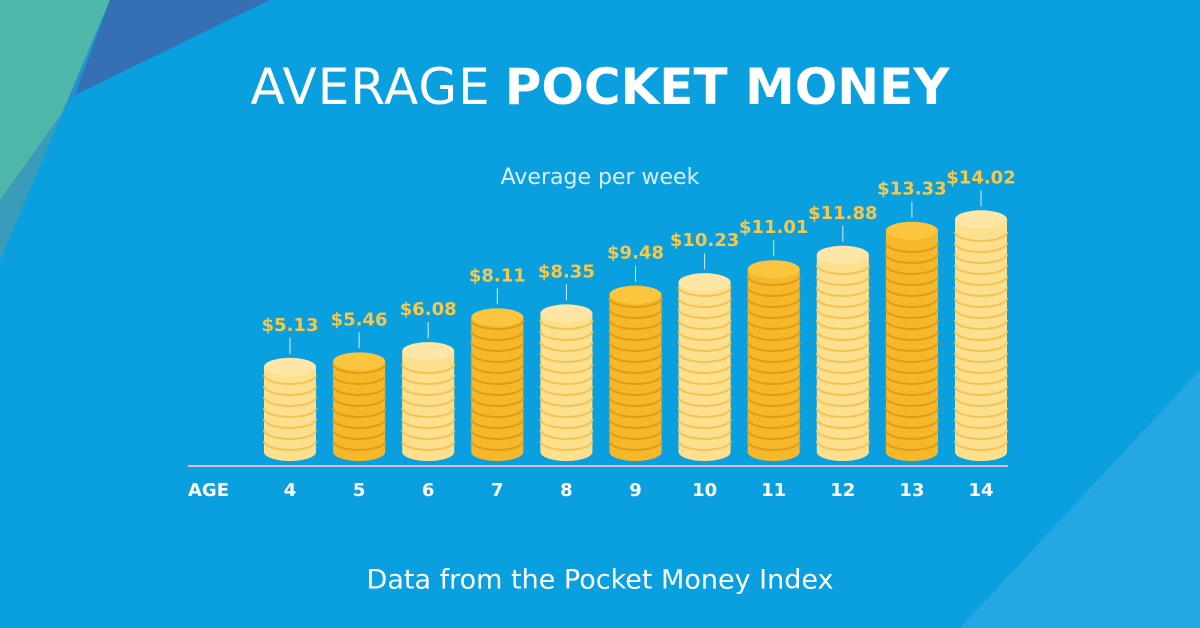 Image resolution: width=1200 pixels, height=628 pixels. What do you see at coordinates (773, 227) in the screenshot?
I see `value-label: $11.01` at bounding box center [773, 227].